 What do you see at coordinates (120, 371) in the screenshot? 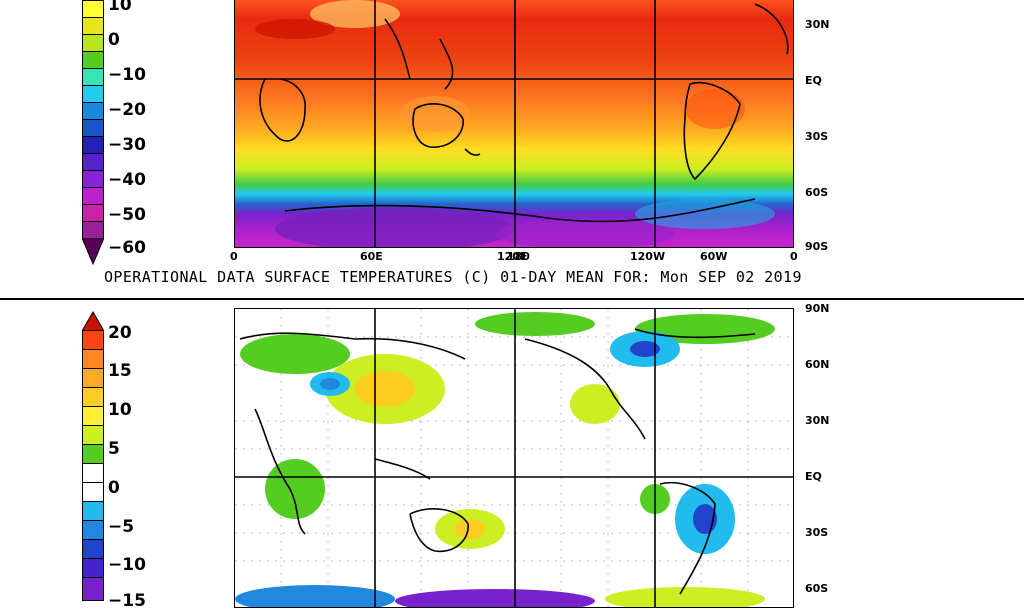
I see `colorbar-label: 15` at bounding box center [120, 371].